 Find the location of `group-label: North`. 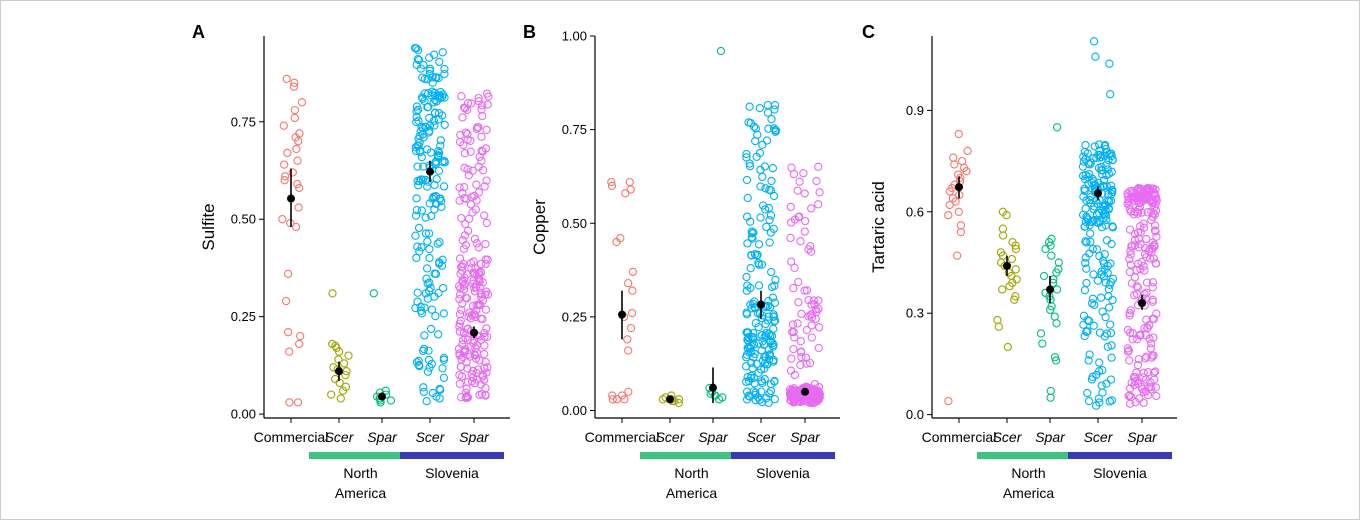

group-label: North is located at coordinates (1028, 473).